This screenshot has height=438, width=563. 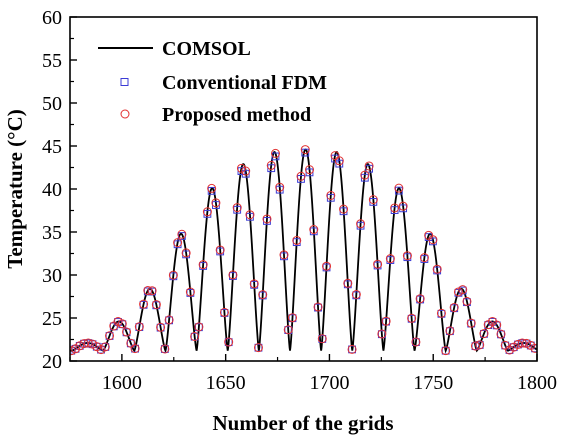 What do you see at coordinates (124, 82) in the screenshot?
I see `legend-swatch-conventional-fdm` at bounding box center [124, 82].